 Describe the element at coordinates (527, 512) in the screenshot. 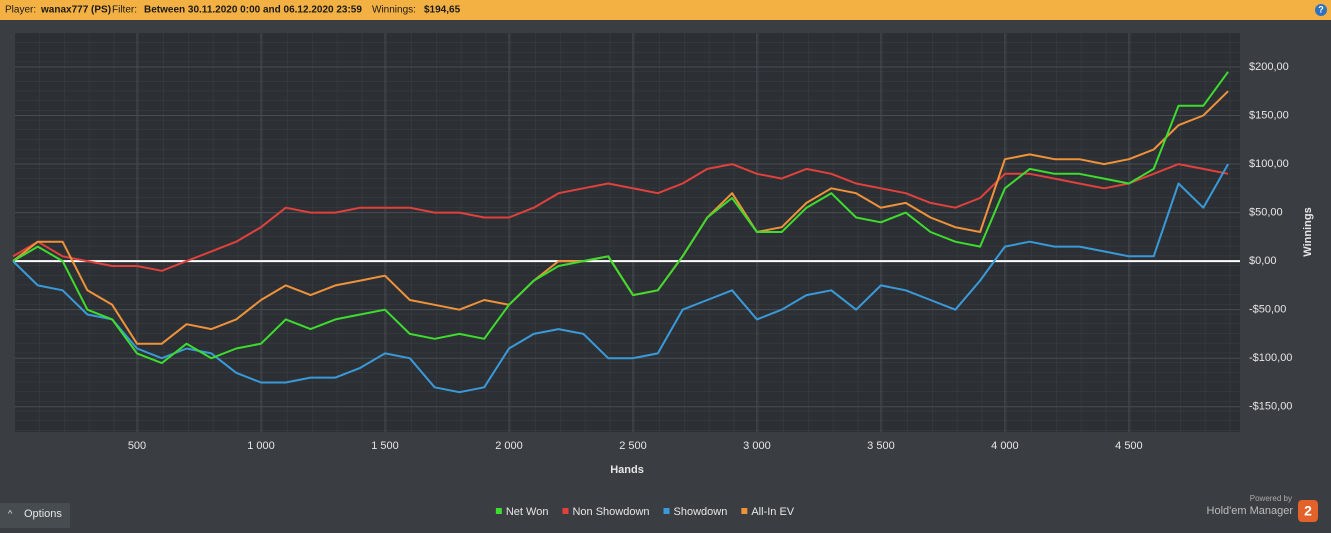

I see `legend-label: Net Won` at that location.